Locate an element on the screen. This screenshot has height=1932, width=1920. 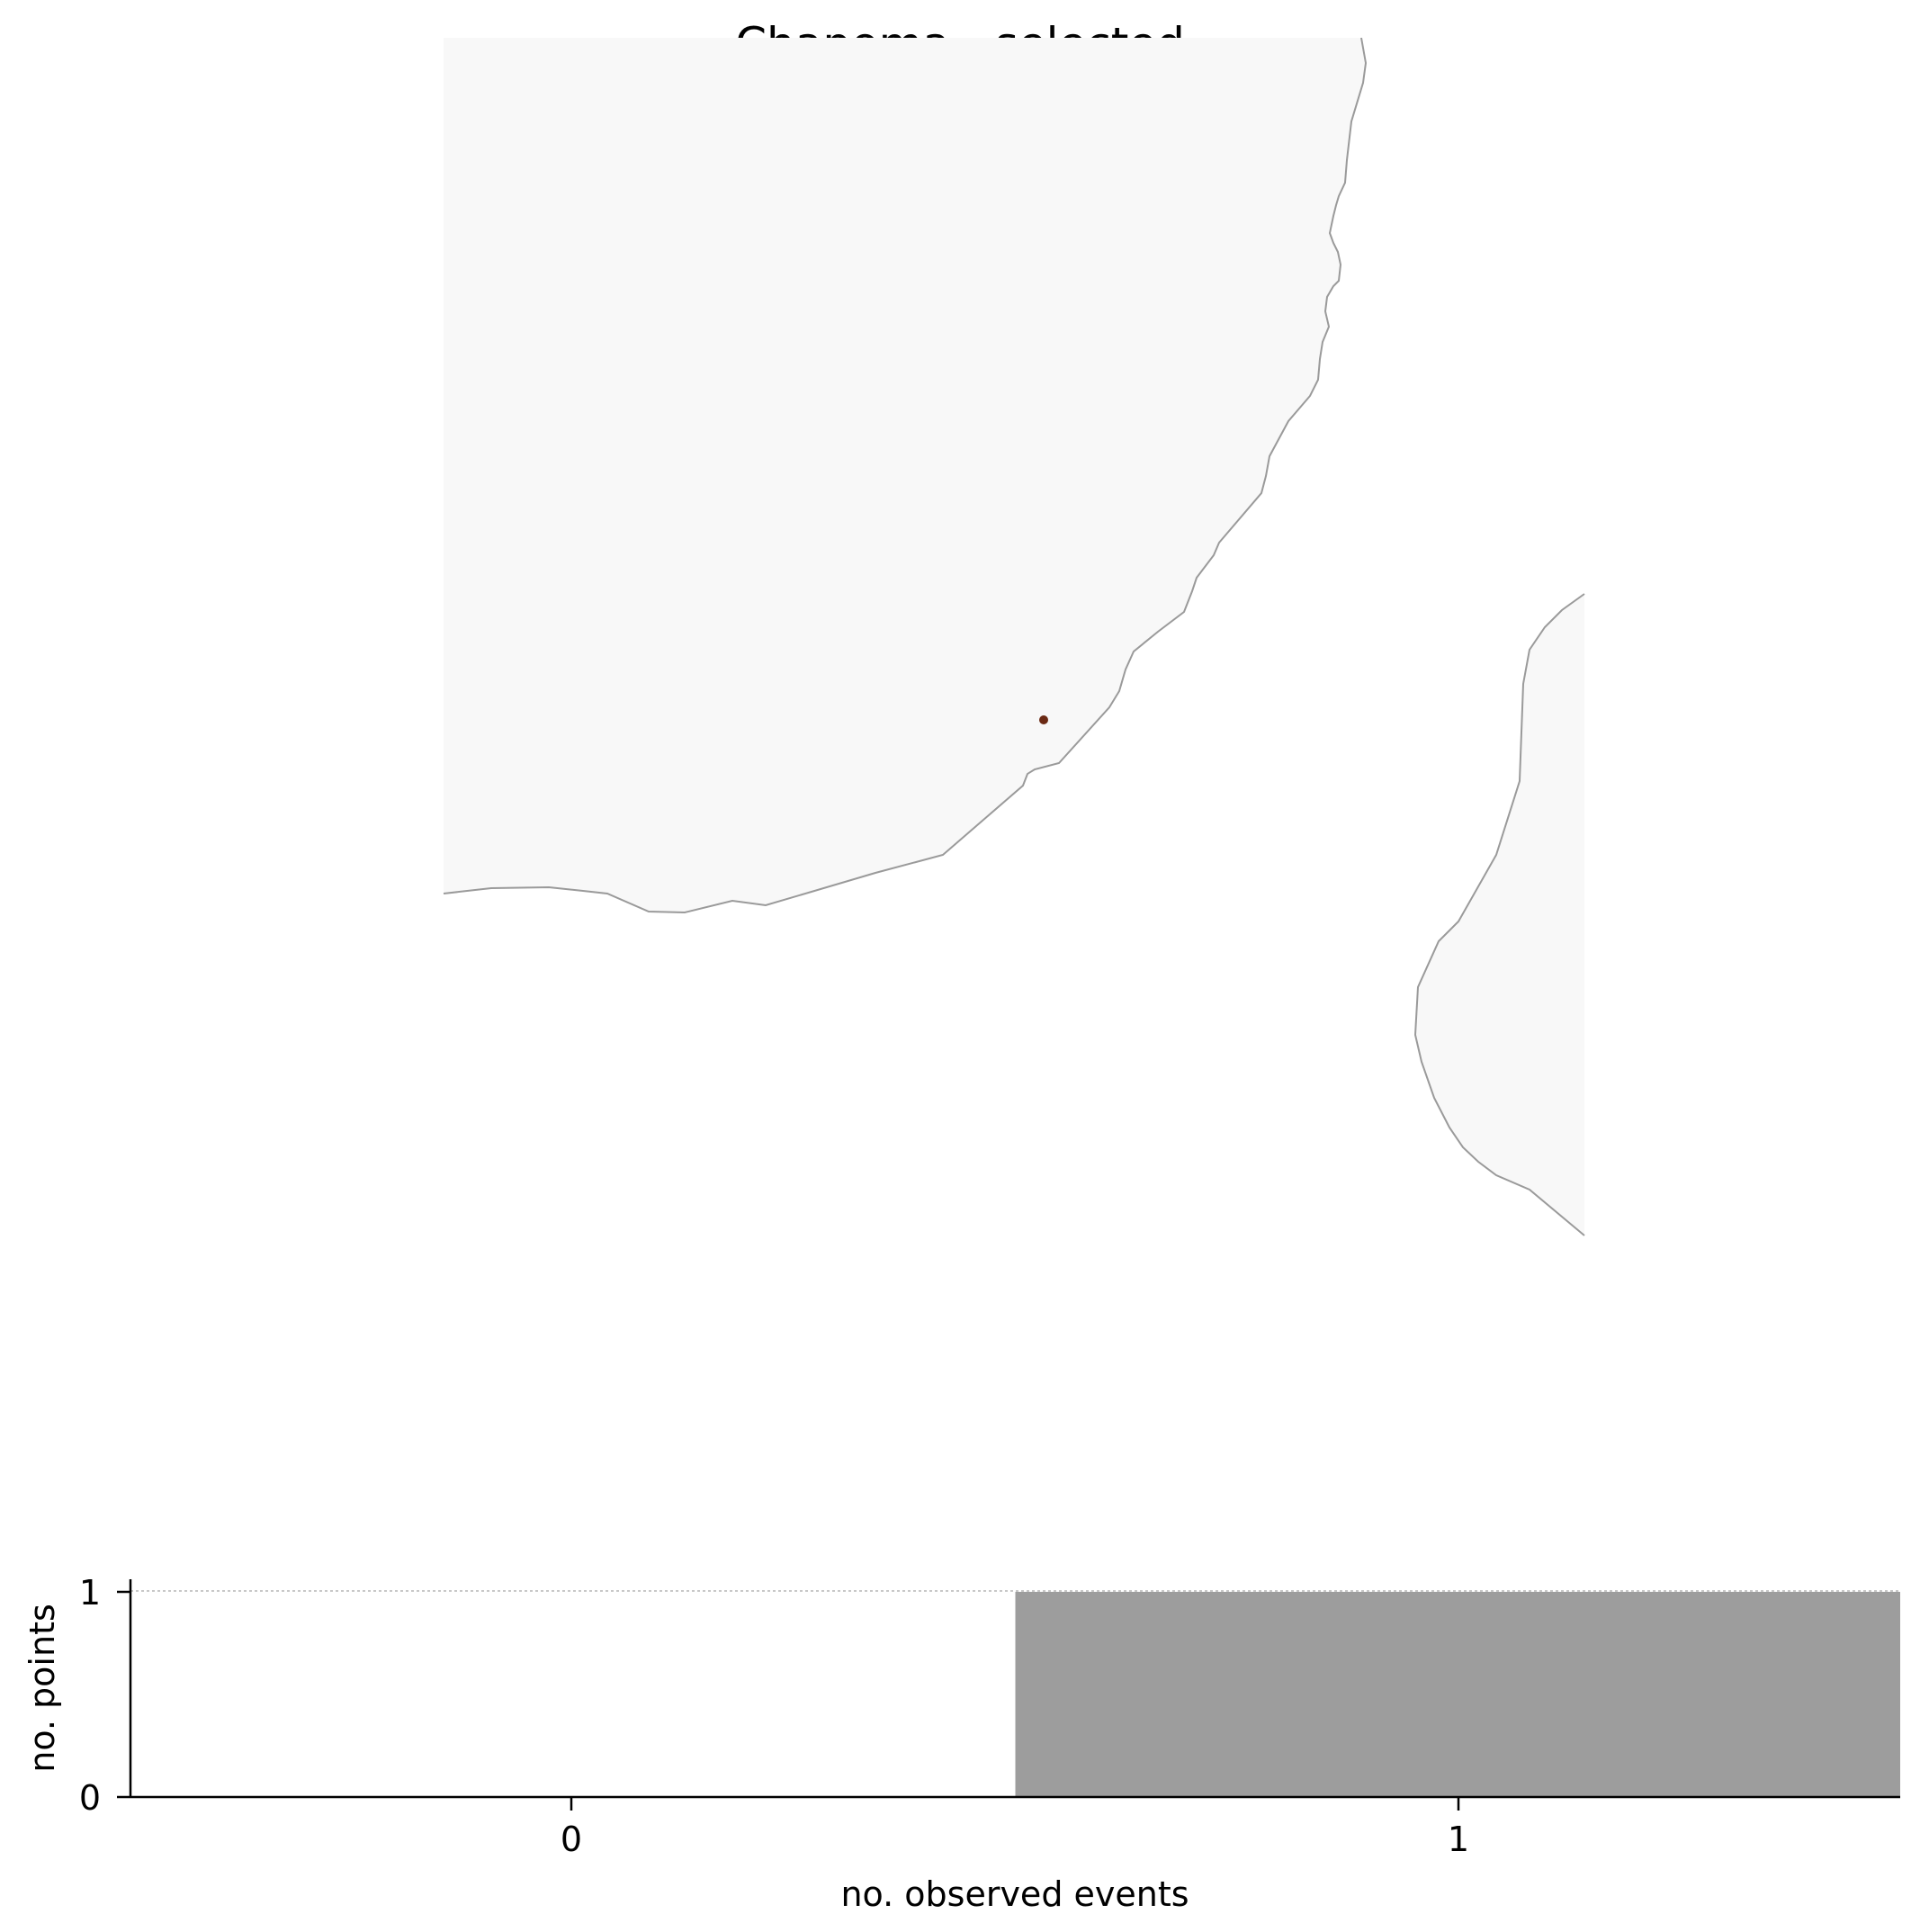
x-tick-label-1: 1 is located at coordinates (1458, 1839).